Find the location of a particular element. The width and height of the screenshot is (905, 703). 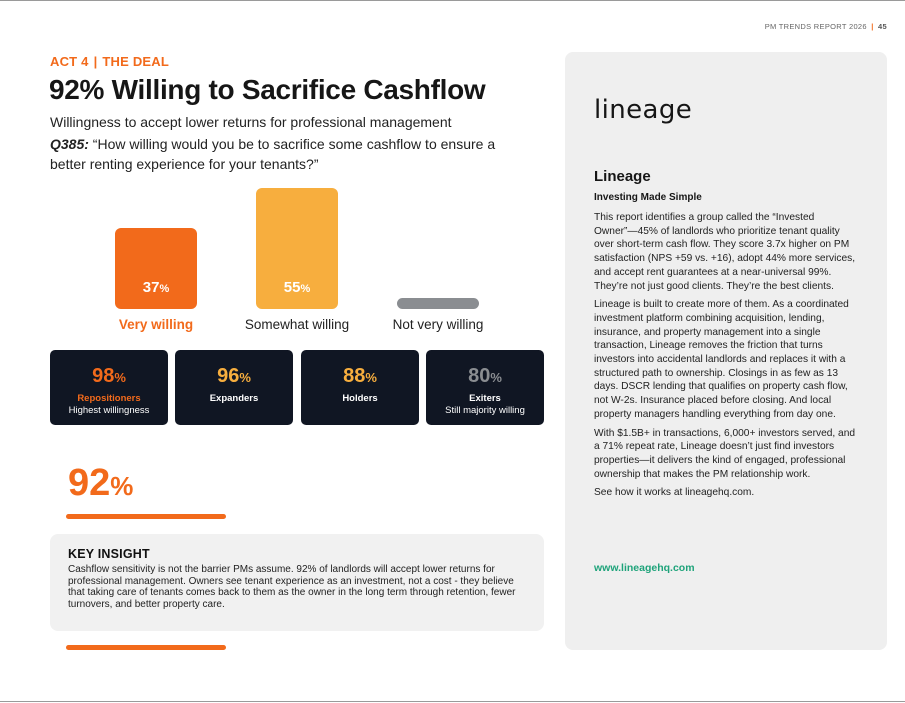

big-stat: 92% is located at coordinates (100, 483).